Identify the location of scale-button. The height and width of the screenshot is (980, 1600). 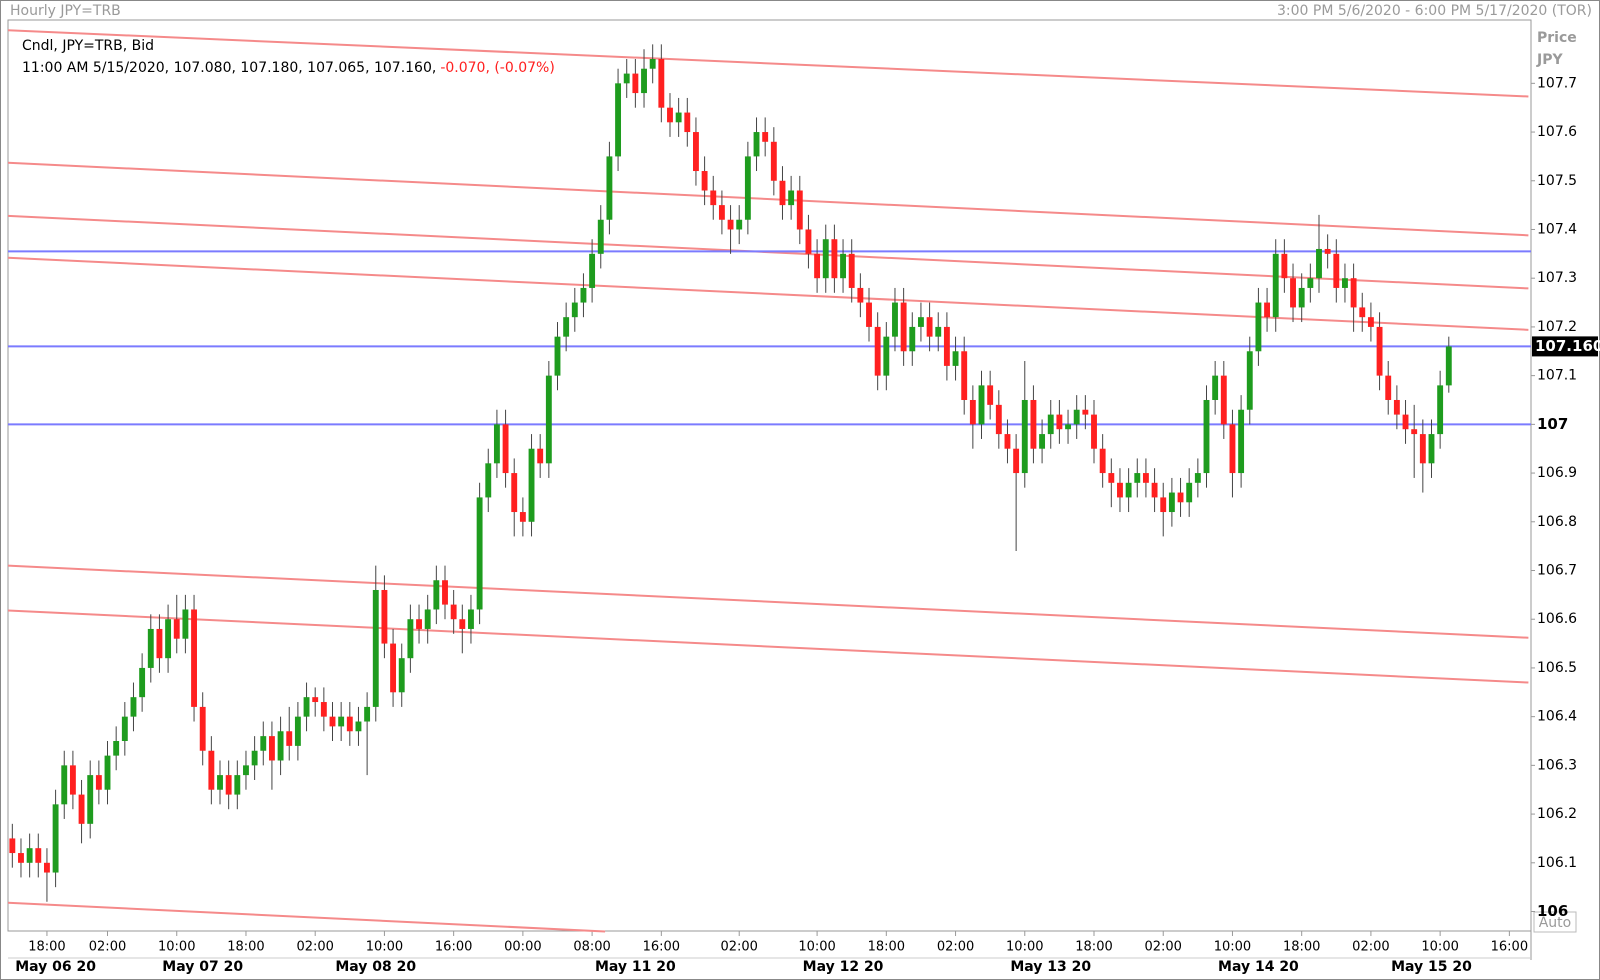
(1555, 922).